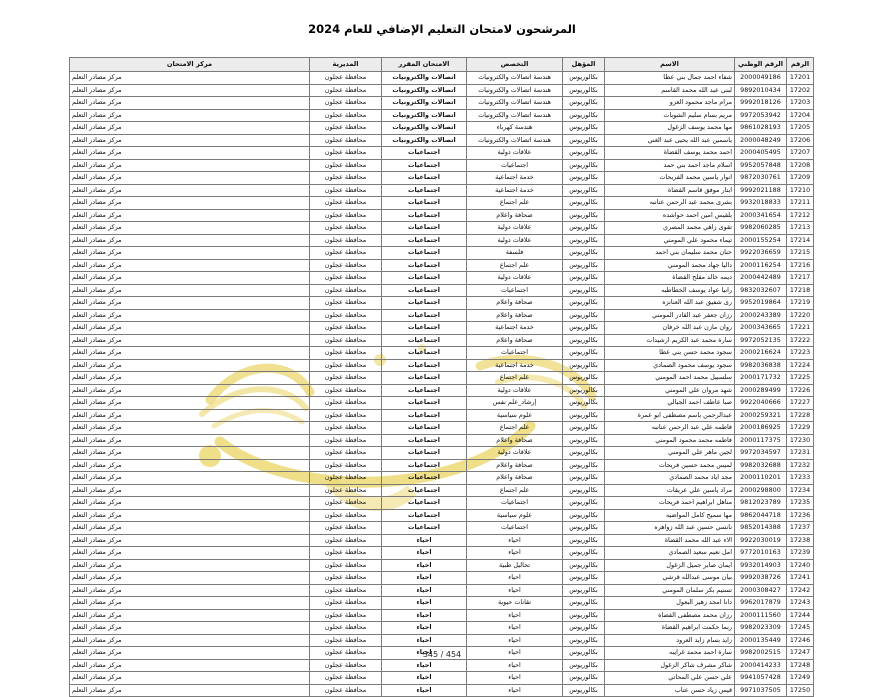  I want to click on column-header-name: الاسم, so click(669, 64).